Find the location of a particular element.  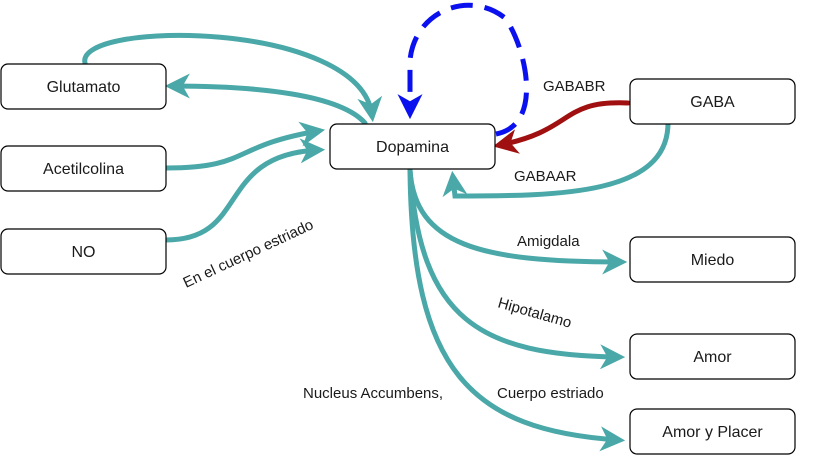

edge-dopamina-to-miedo is located at coordinates (517, 221).